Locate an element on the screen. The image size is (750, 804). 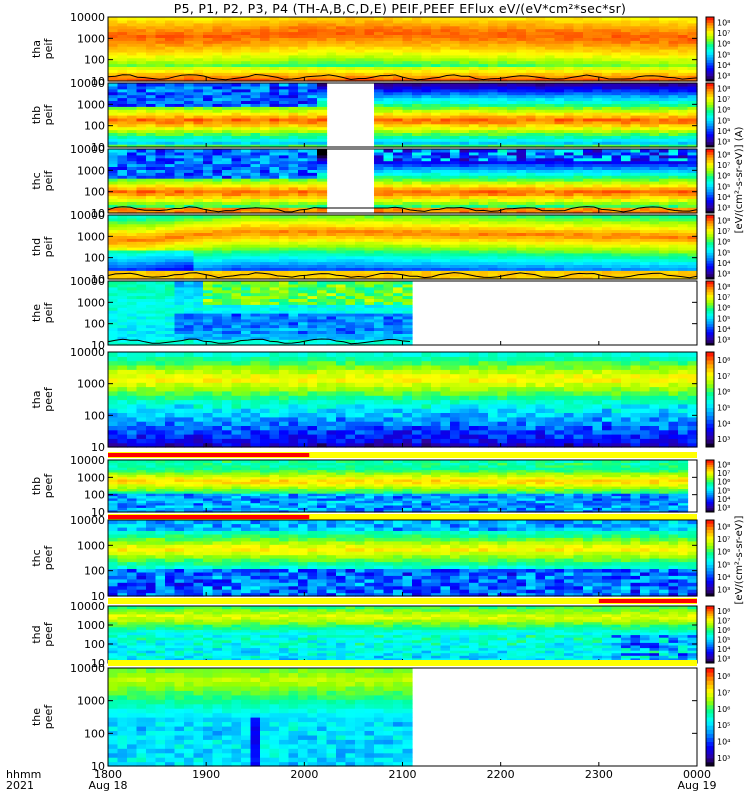
colorbar-tick-label: 10⁶ is located at coordinates (723, 176).